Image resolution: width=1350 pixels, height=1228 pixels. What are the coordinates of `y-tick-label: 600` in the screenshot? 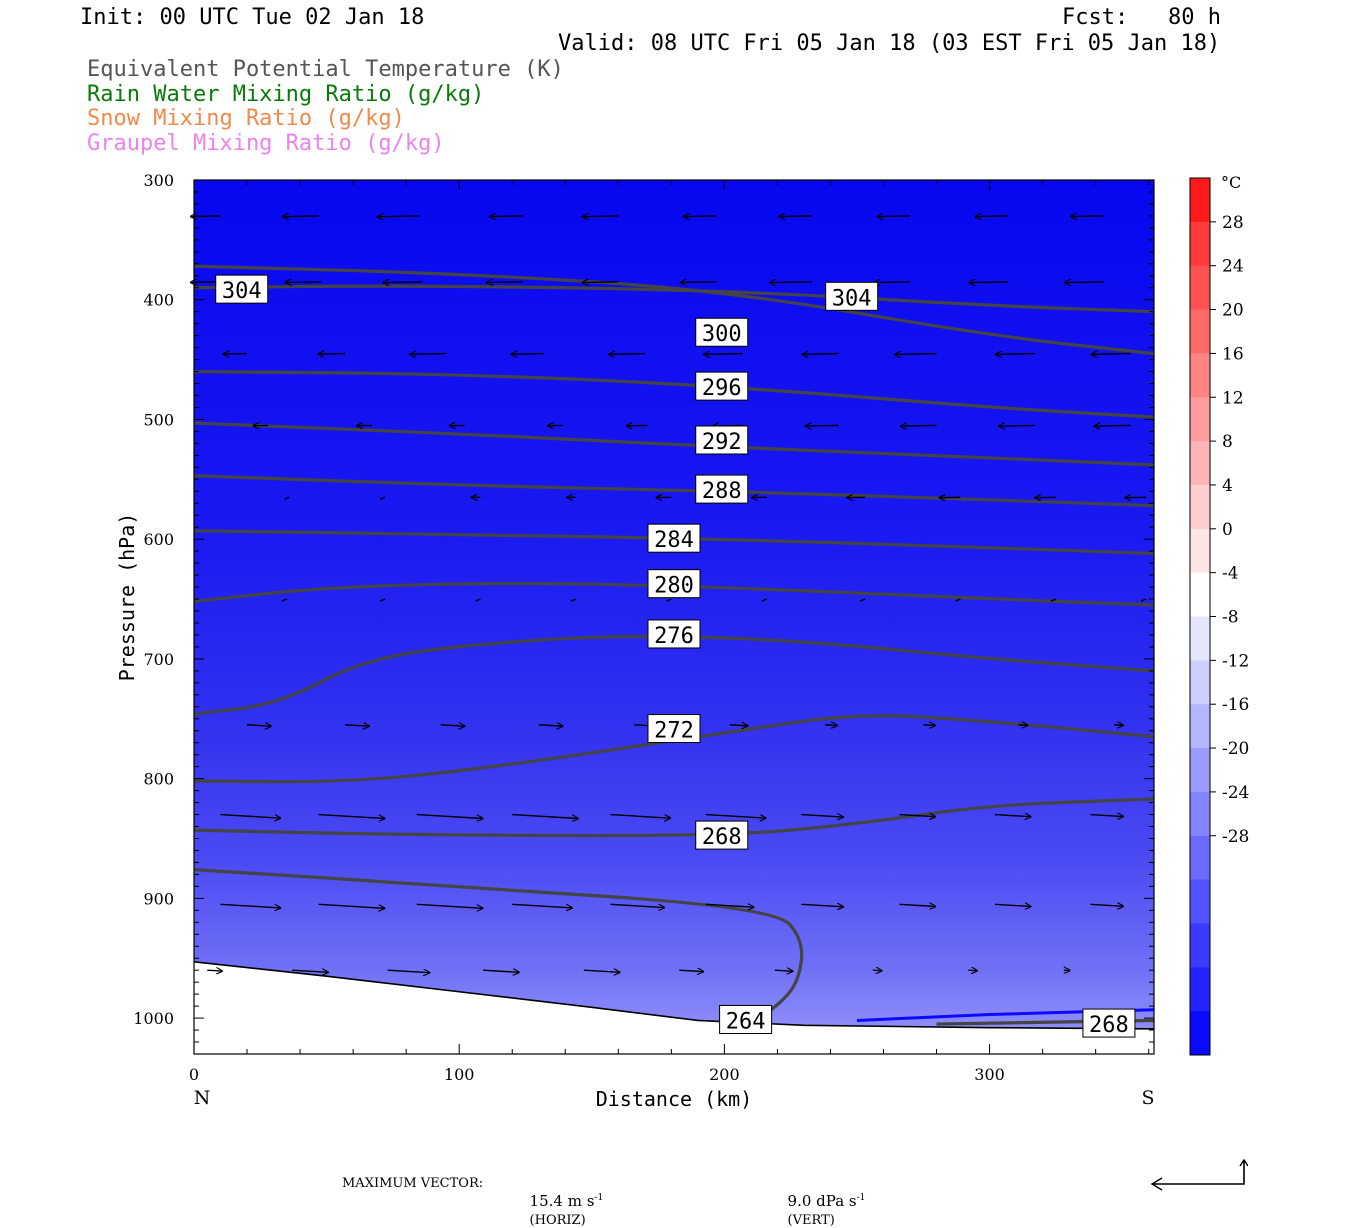 It's located at (158, 539).